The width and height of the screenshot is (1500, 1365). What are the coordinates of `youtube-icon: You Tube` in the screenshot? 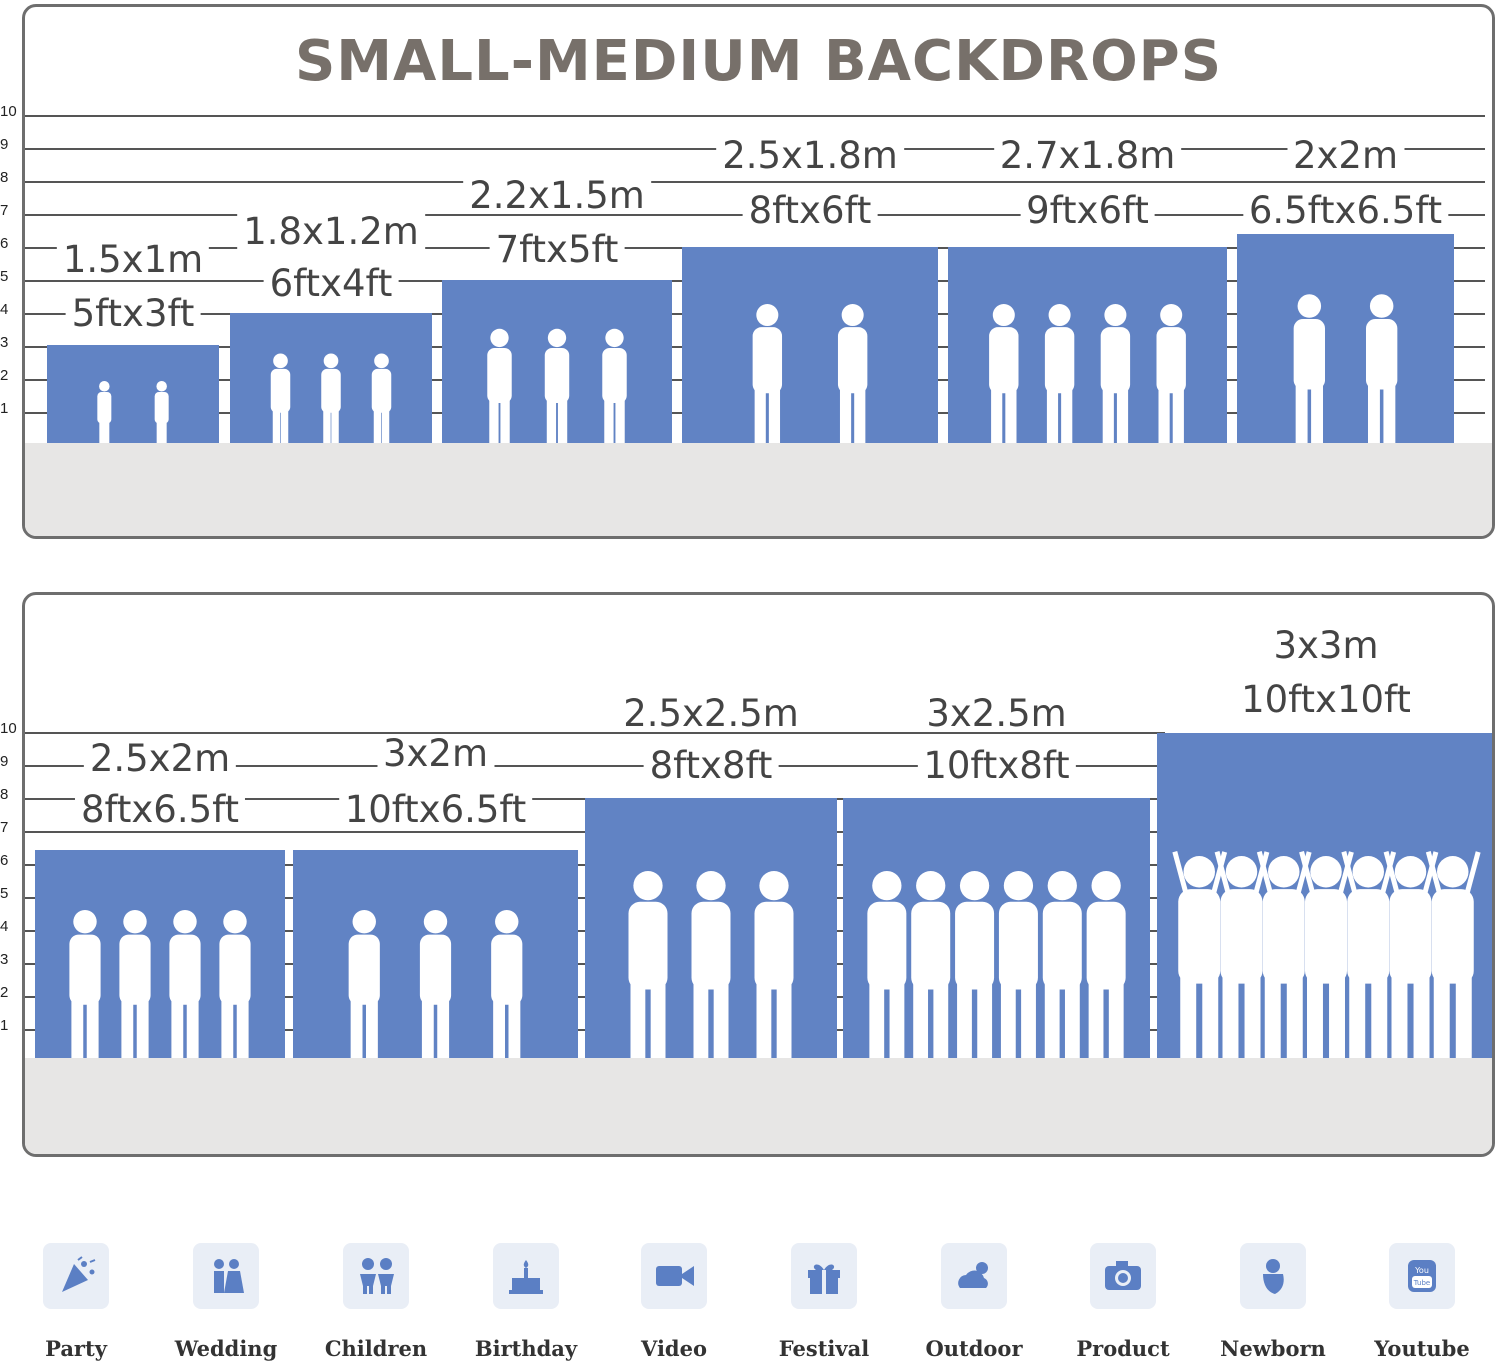 It's located at (1422, 1276).